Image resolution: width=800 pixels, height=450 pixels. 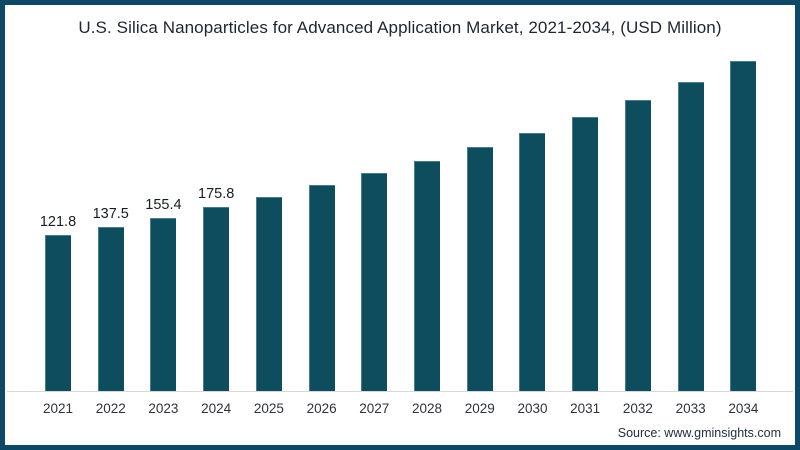 I want to click on x-axis-line, so click(x=400, y=391).